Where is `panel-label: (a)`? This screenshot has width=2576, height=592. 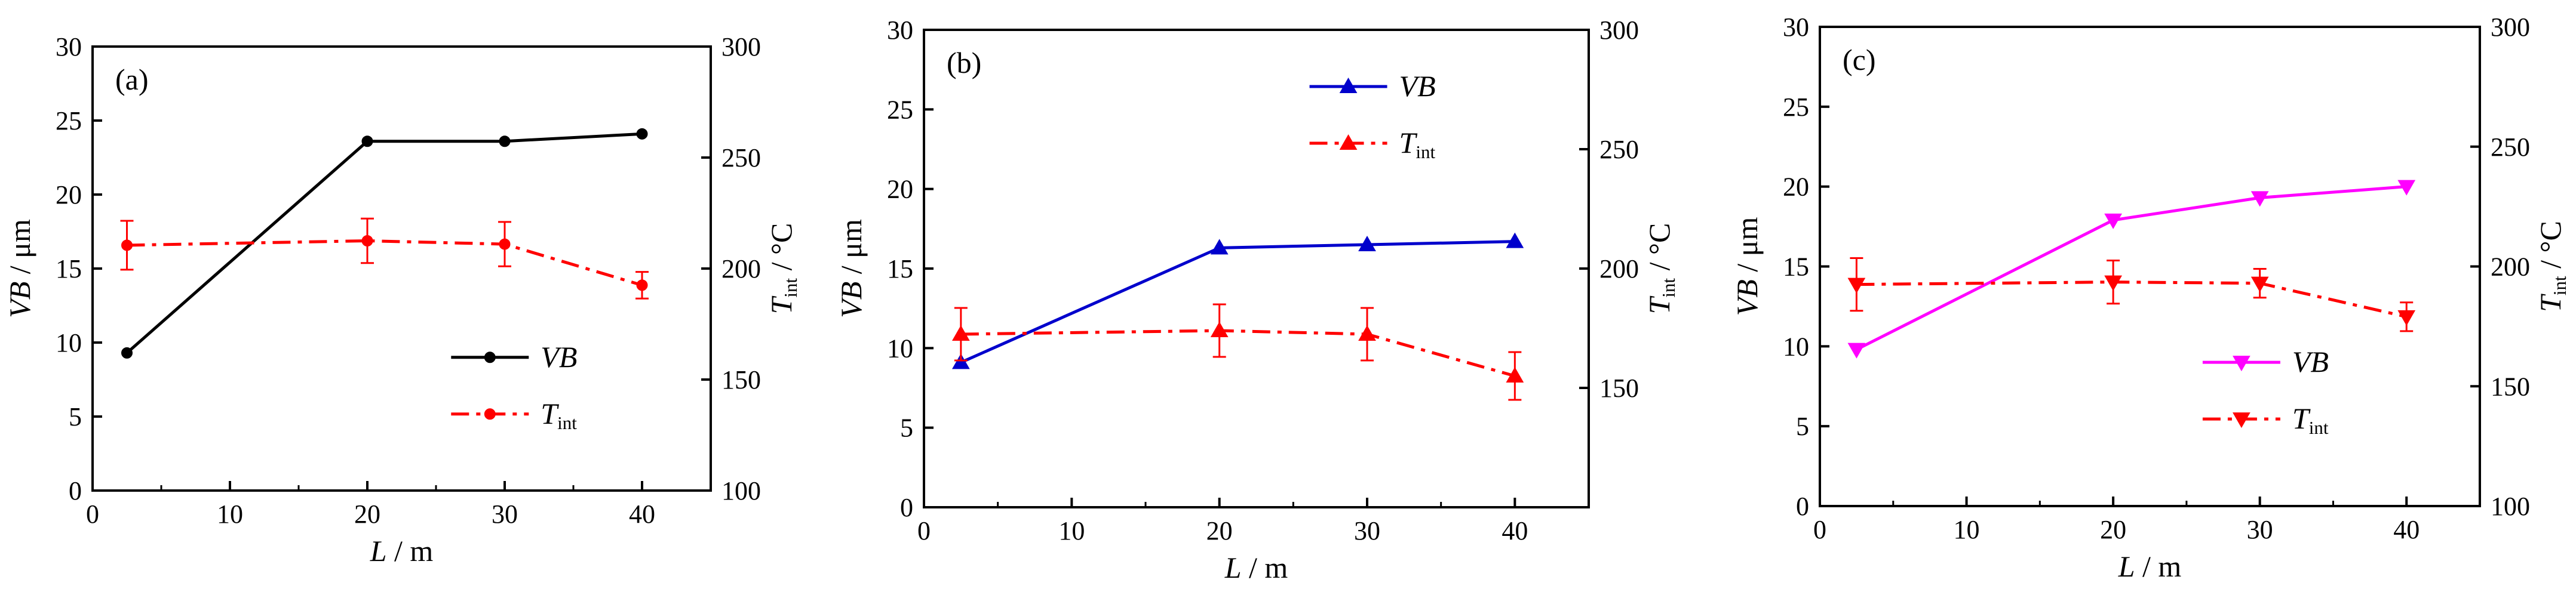
panel-label: (a) is located at coordinates (132, 80).